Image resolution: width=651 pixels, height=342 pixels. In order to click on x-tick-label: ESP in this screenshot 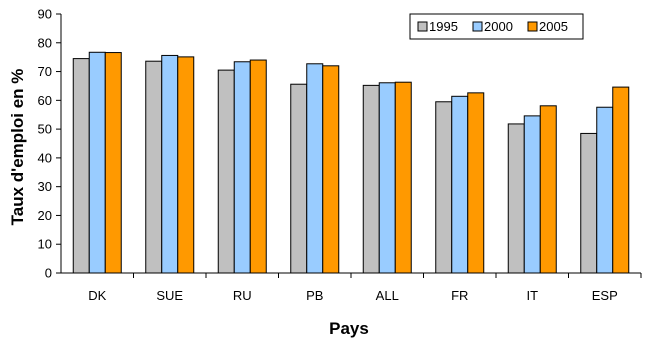, I will do `click(605, 295)`.